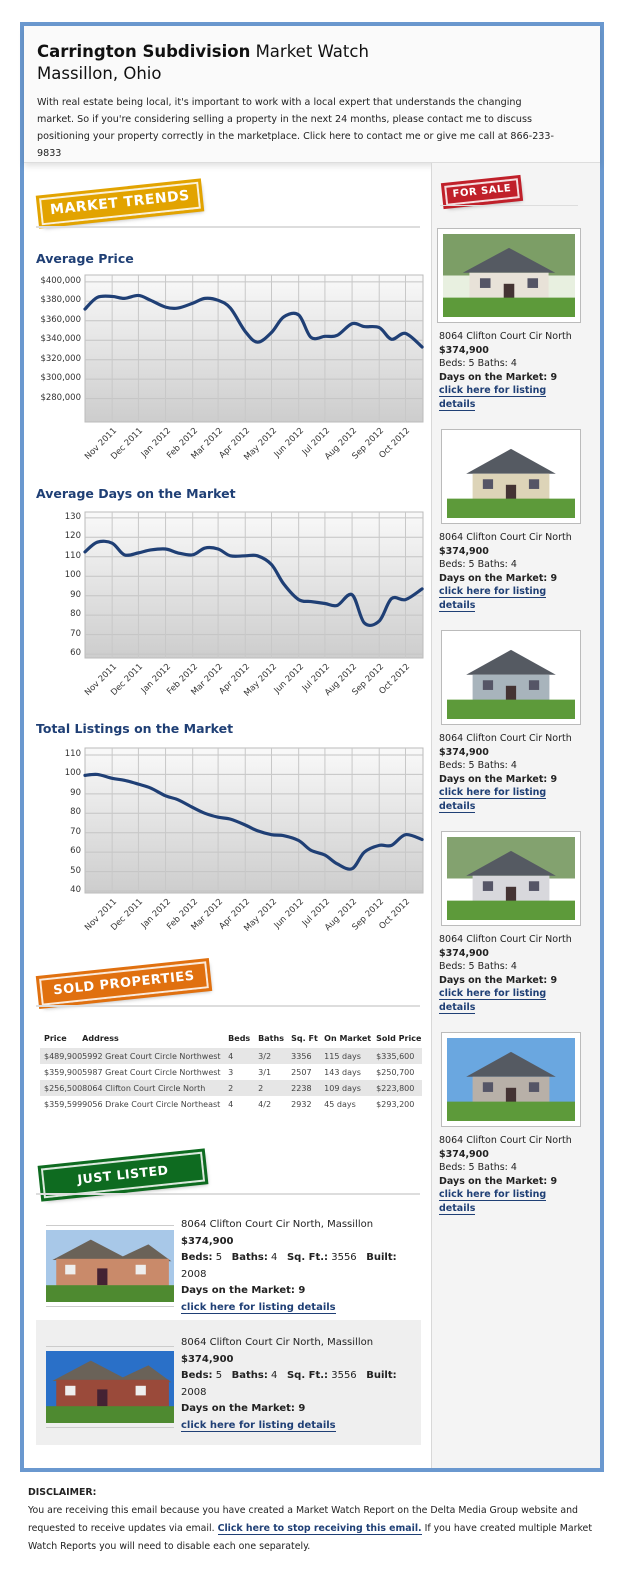  Describe the element at coordinates (61, 1056) in the screenshot. I see `cell-price: $489,900` at that location.